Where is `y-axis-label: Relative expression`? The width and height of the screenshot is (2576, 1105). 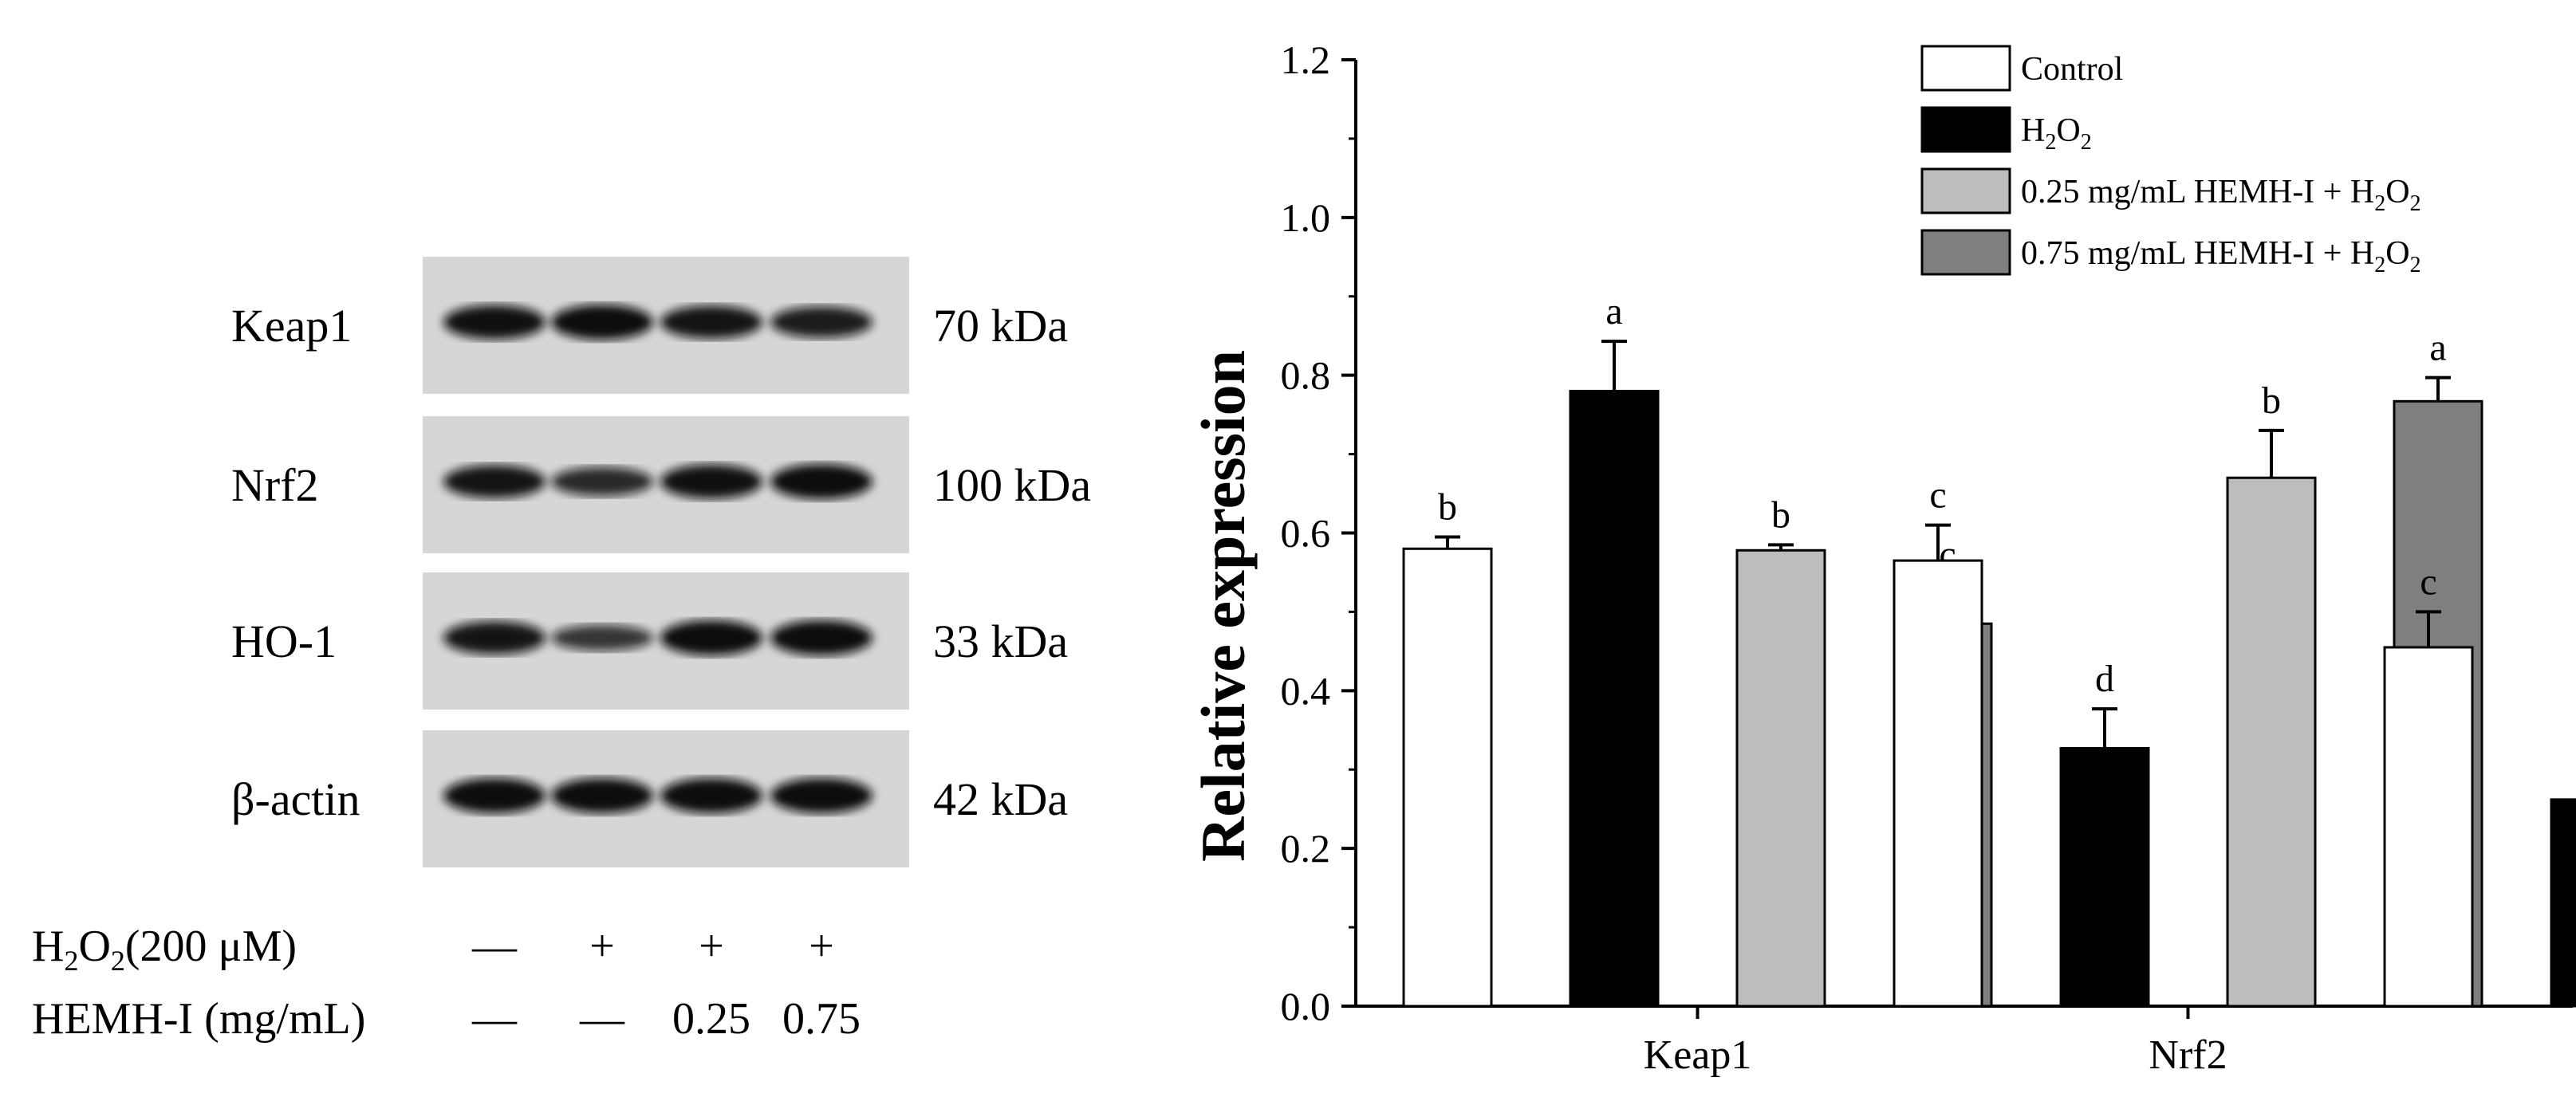
y-axis-label: Relative expression is located at coordinates (1223, 606).